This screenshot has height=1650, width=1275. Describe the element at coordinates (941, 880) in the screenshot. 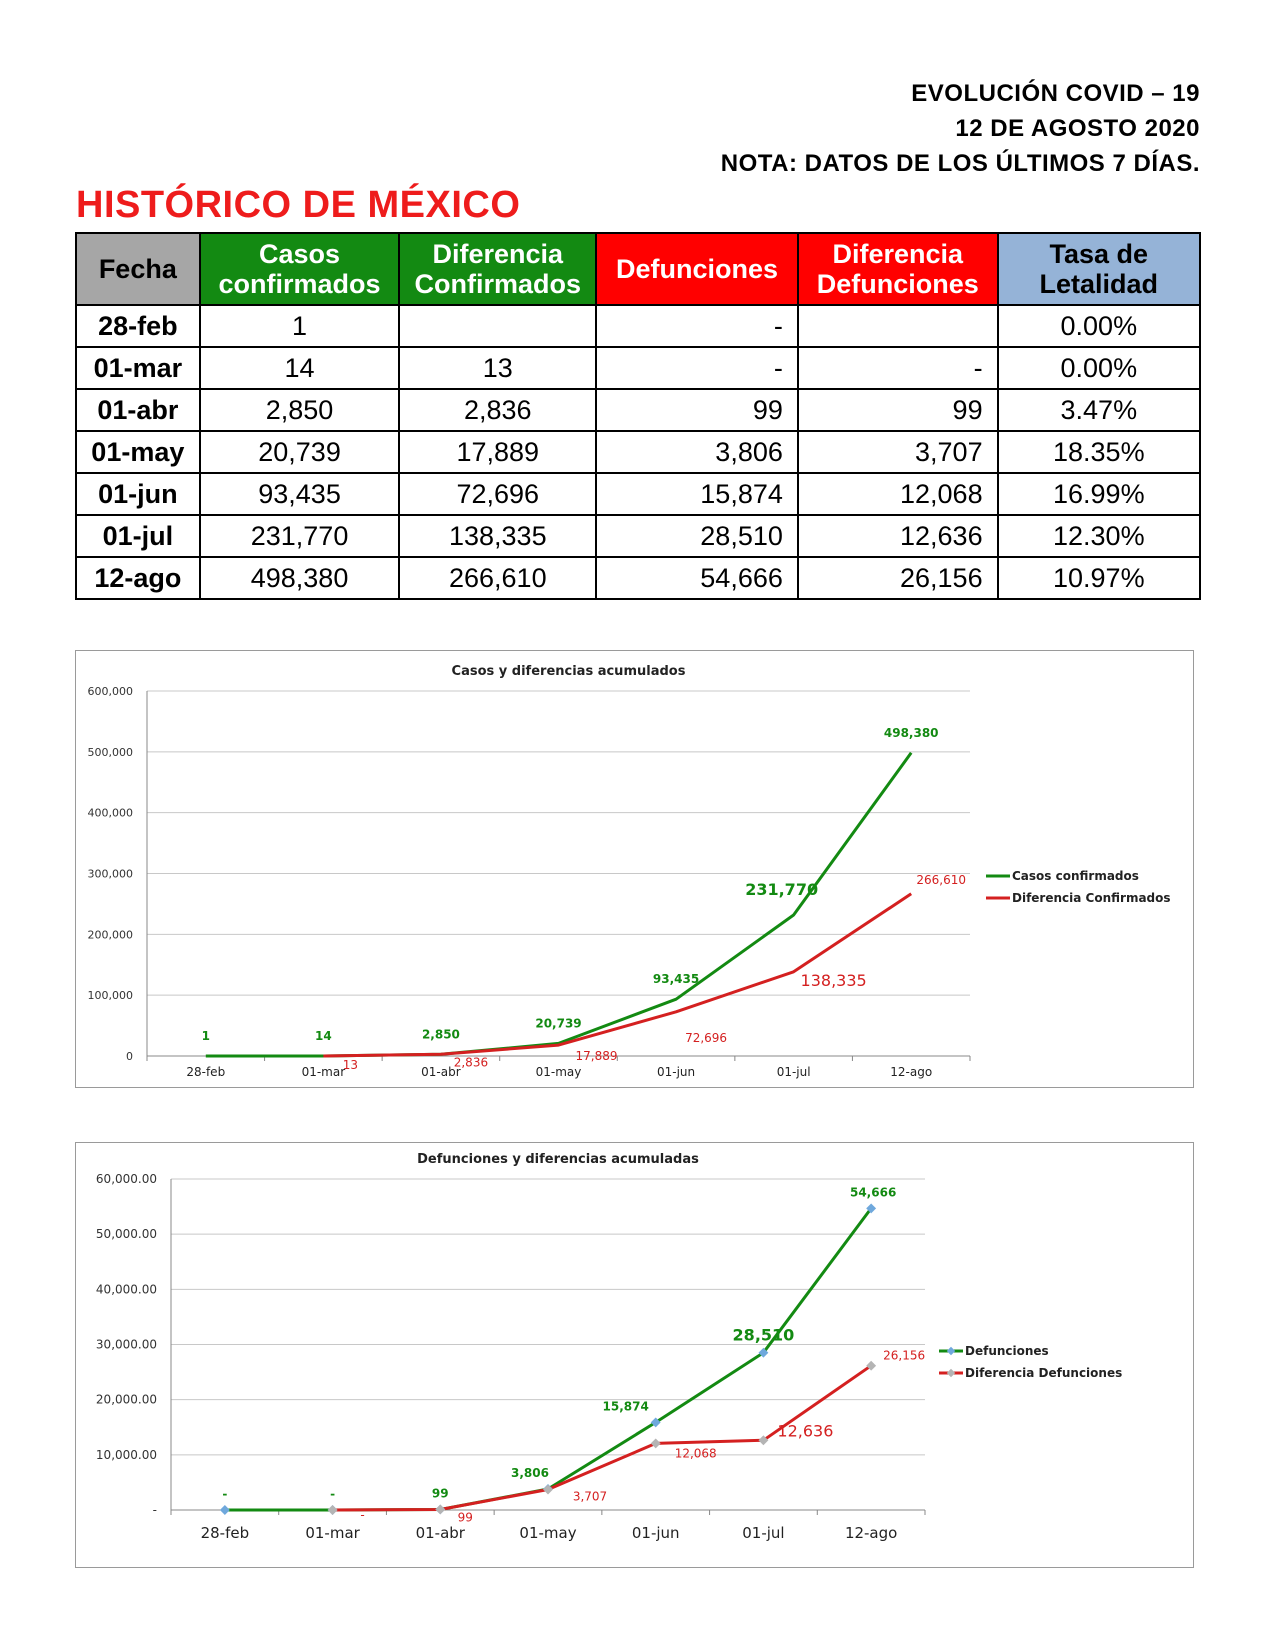

I see `data-label: 266,610` at that location.